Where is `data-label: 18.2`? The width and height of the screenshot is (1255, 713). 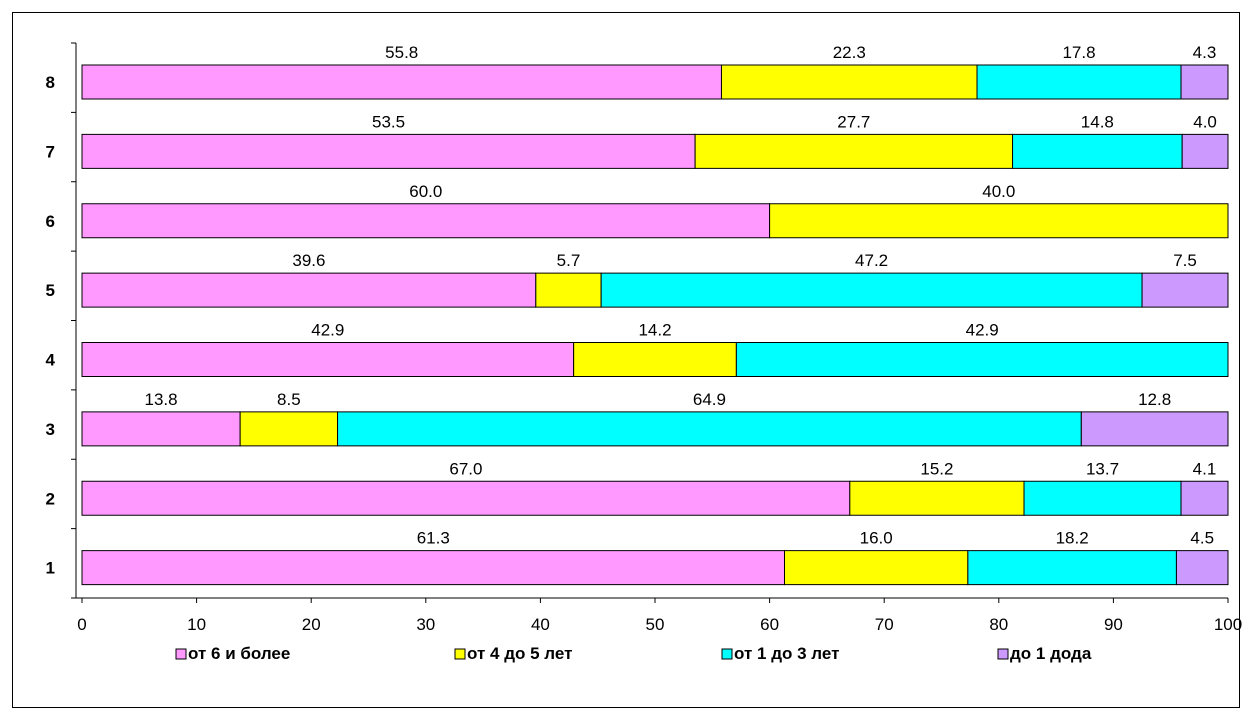 data-label: 18.2 is located at coordinates (1072, 538).